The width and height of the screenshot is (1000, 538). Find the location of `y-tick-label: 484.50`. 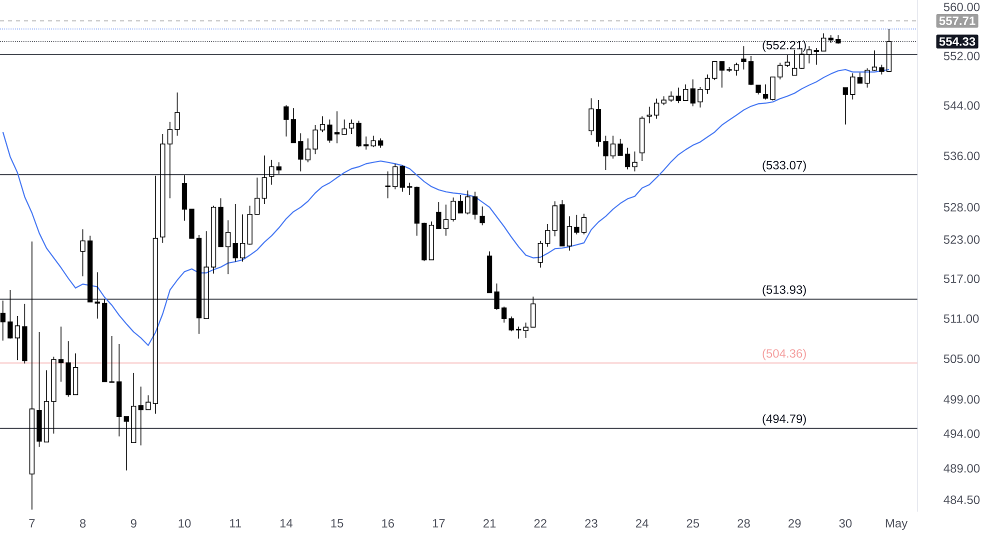

y-tick-label: 484.50 is located at coordinates (962, 500).